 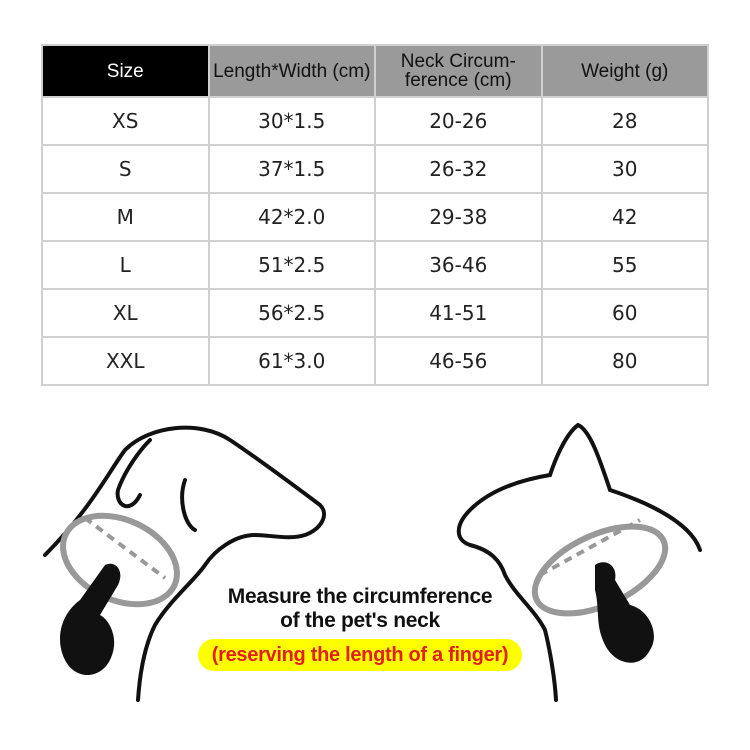 I want to click on cell-length-width: 51*2.5, so click(x=291, y=265).